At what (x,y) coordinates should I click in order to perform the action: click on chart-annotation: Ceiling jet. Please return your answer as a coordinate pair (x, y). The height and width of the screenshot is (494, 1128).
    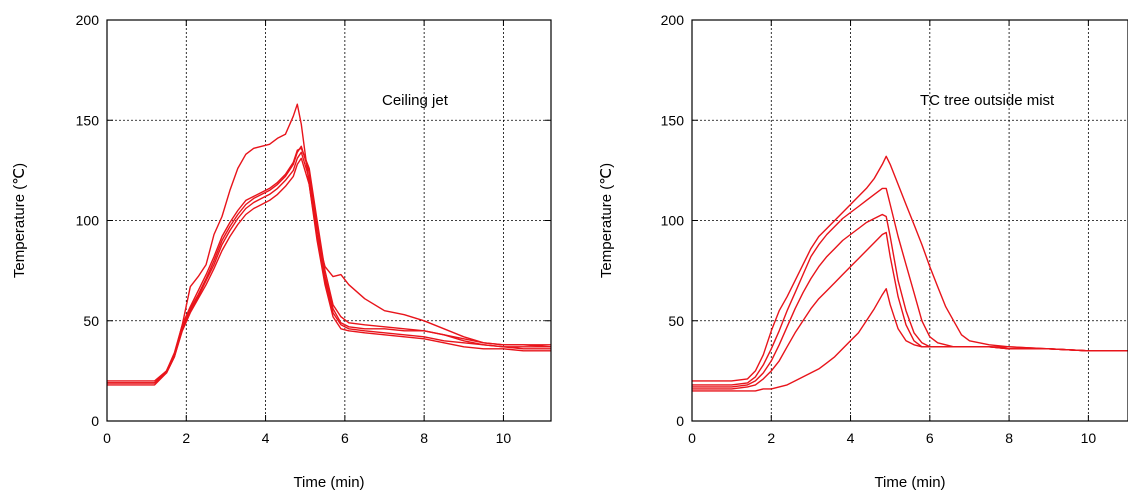
    Looking at the image, I should click on (415, 100).